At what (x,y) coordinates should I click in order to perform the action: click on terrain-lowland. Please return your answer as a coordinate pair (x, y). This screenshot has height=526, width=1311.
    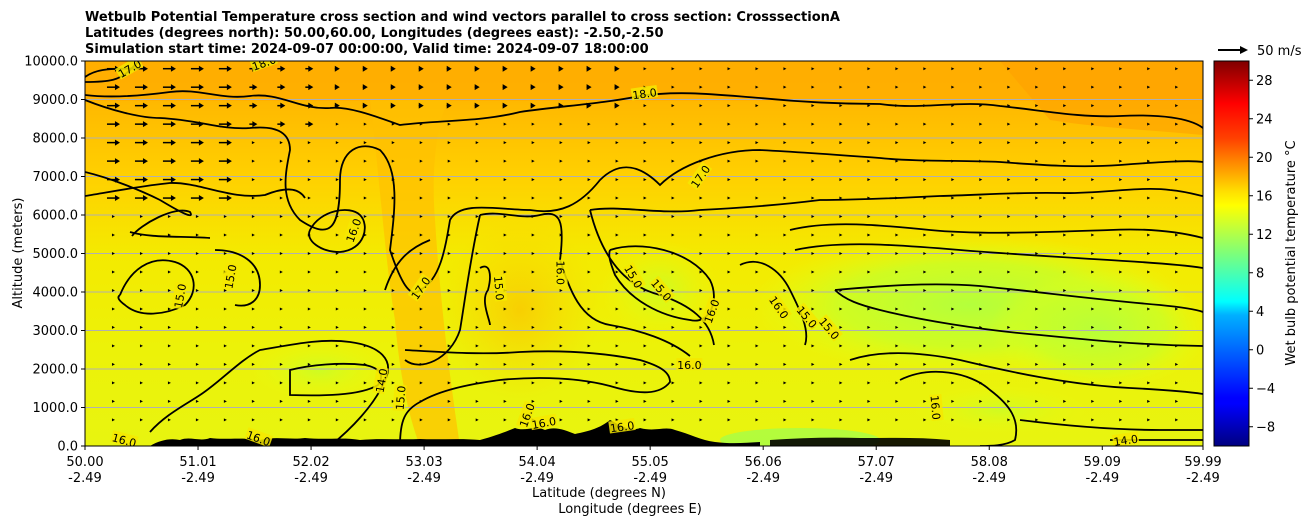
    Looking at the image, I should click on (860, 441).